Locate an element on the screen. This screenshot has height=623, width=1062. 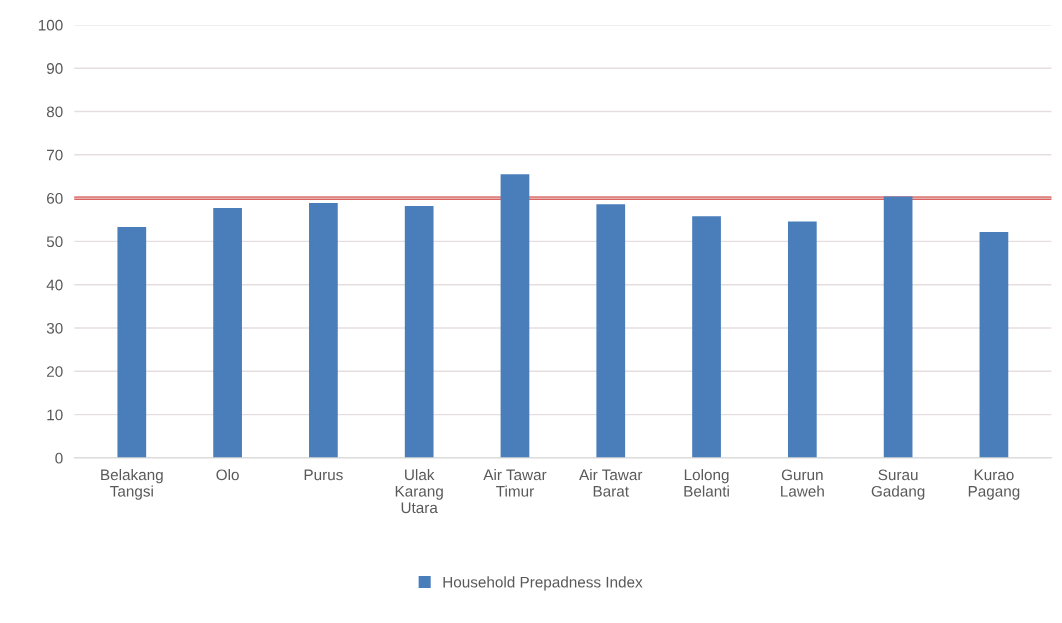
x-tick-label: Surau Gadang is located at coordinates (898, 484).